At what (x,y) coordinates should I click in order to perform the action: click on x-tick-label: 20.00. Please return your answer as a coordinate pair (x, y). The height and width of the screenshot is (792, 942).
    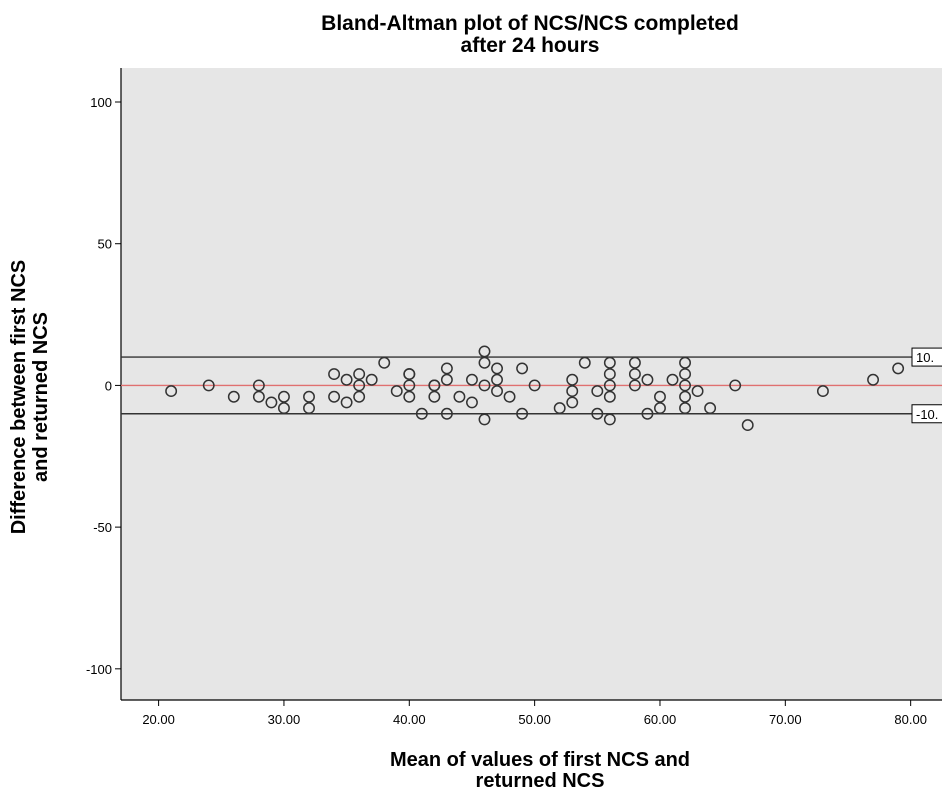
    Looking at the image, I should click on (158, 719).